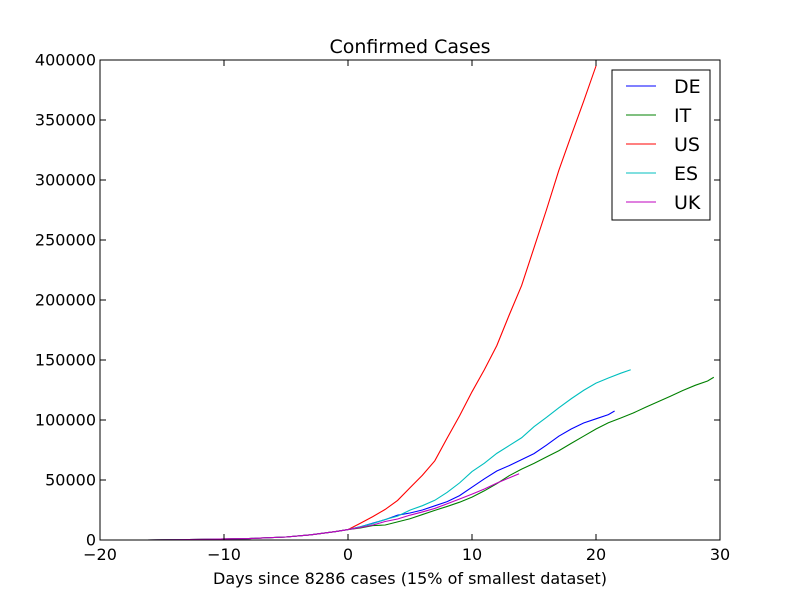  What do you see at coordinates (687, 87) in the screenshot?
I see `legend-label-de: DE` at bounding box center [687, 87].